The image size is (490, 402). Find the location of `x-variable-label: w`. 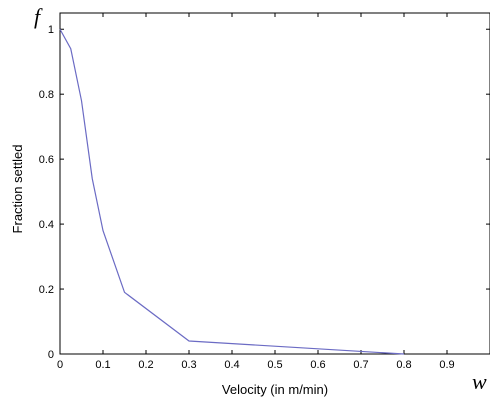

x-variable-label: w is located at coordinates (479, 381).